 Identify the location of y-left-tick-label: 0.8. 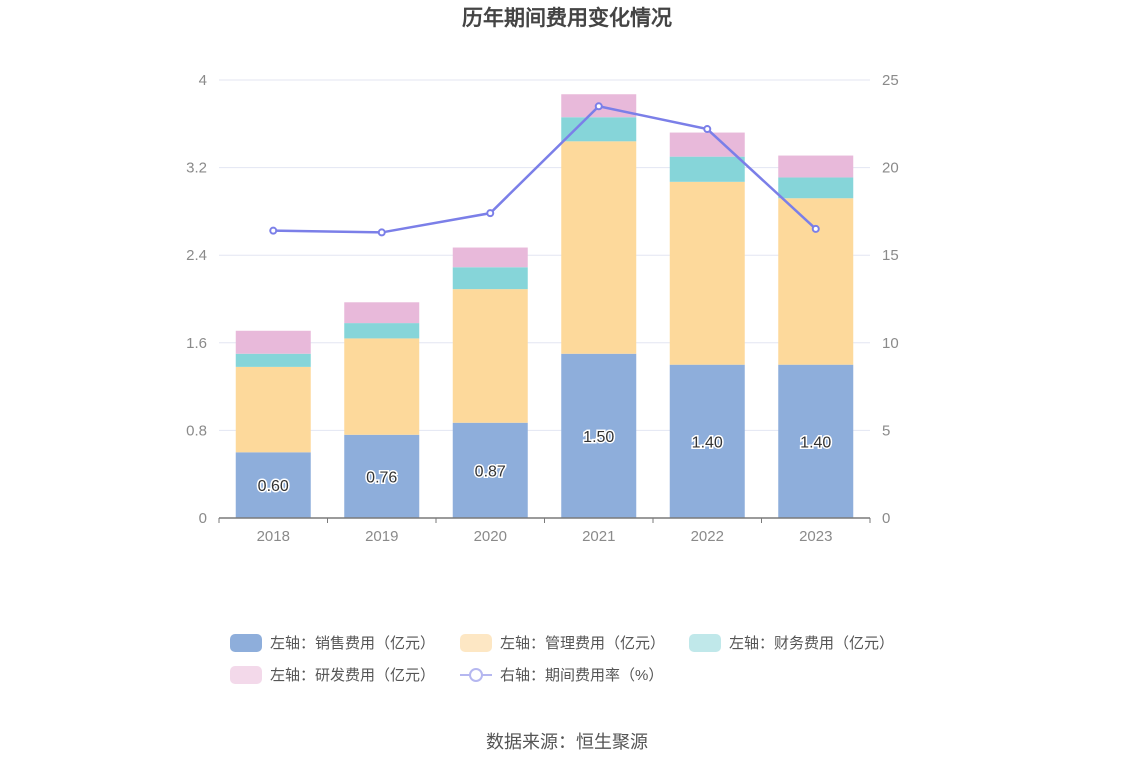
(196, 430).